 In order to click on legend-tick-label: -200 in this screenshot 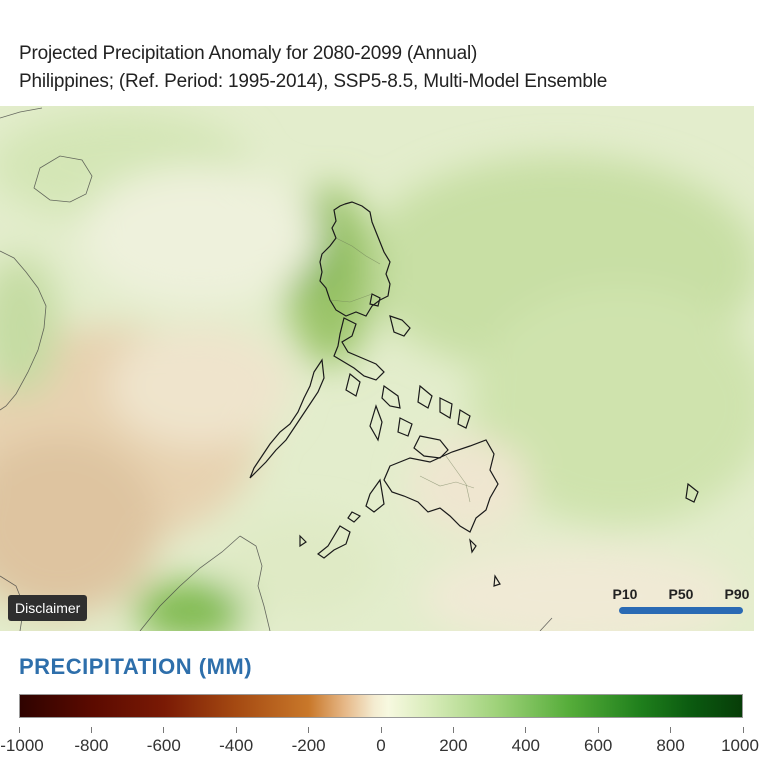, I will do `click(308, 745)`.